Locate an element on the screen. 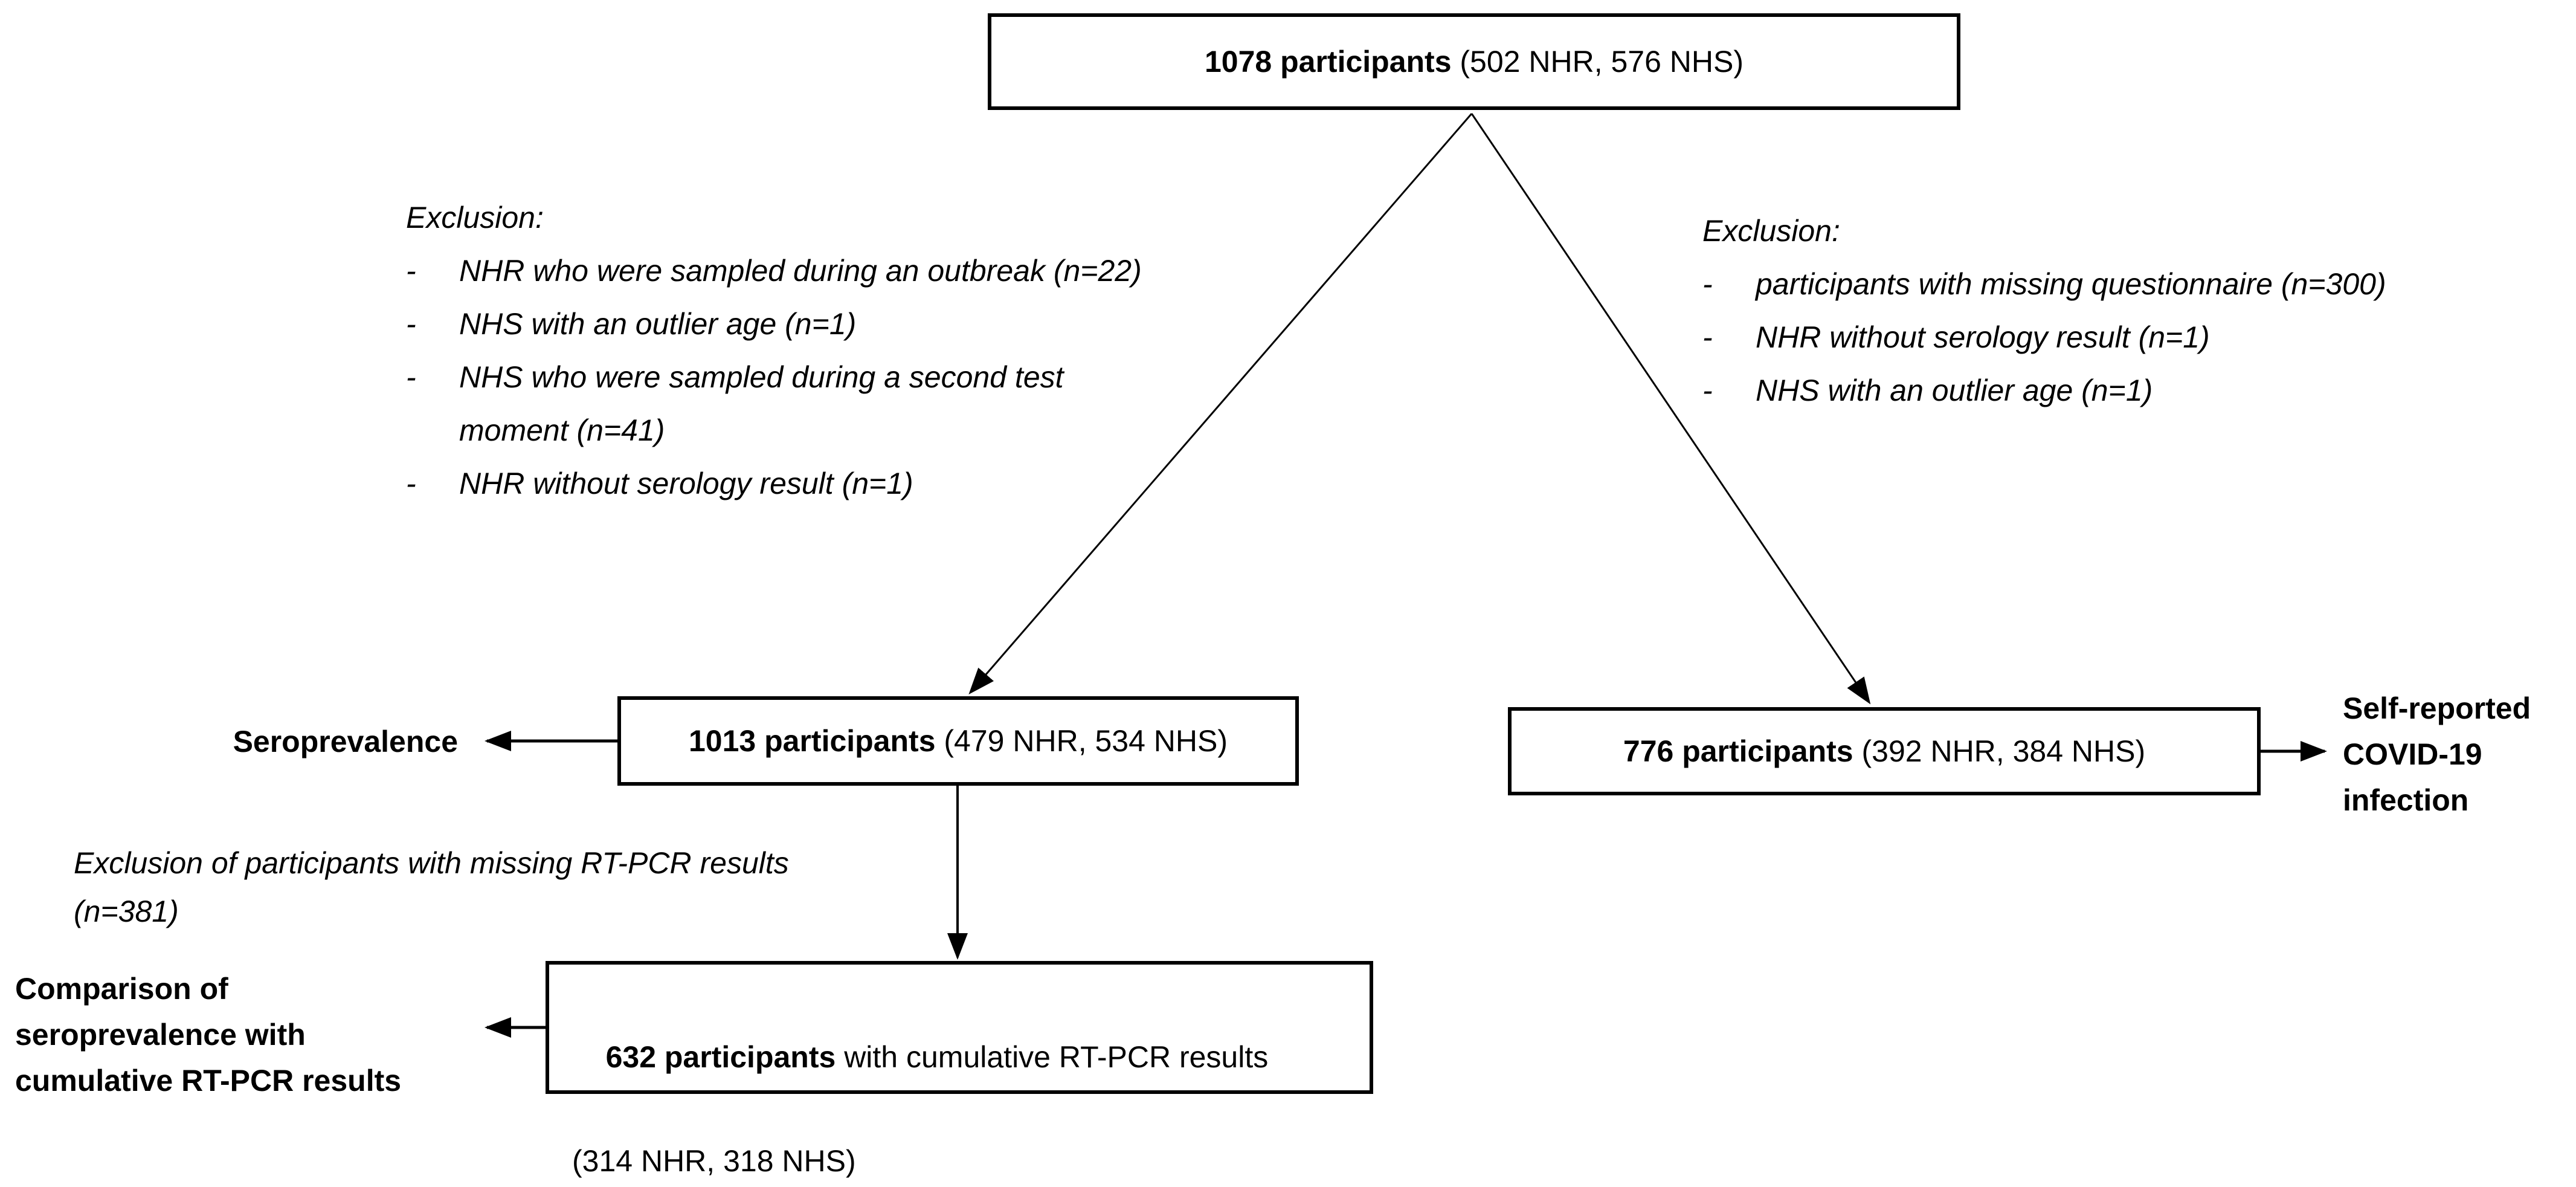  box-seroprevalence-participants: 1013 participants (479 NHR, 534 NHS) is located at coordinates (958, 741).